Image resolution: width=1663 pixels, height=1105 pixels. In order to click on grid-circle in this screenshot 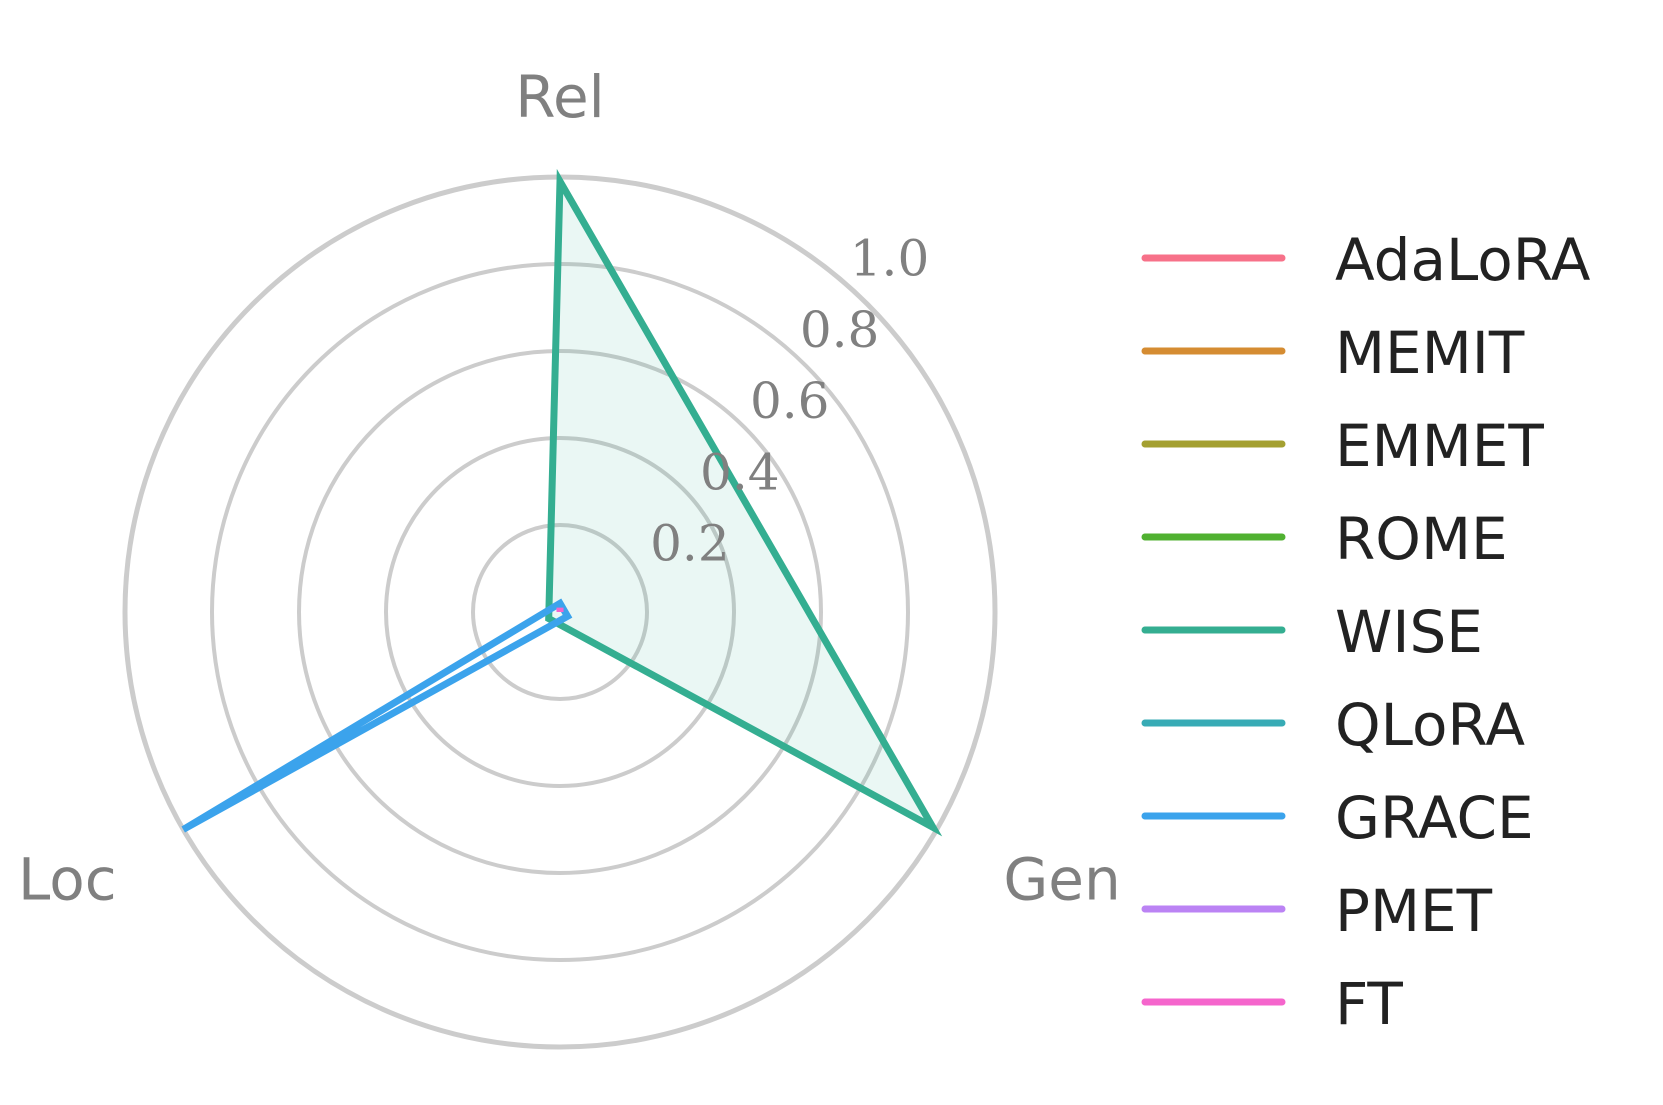, I will do `click(560, 612)`.